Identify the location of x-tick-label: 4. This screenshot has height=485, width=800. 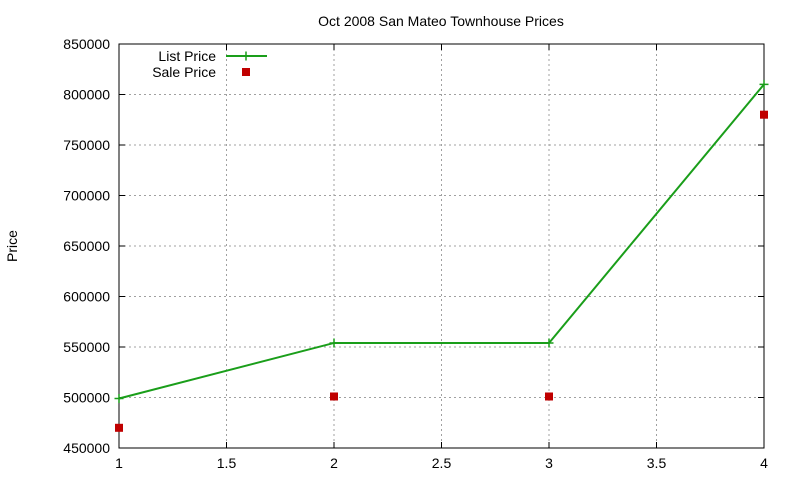
(764, 463).